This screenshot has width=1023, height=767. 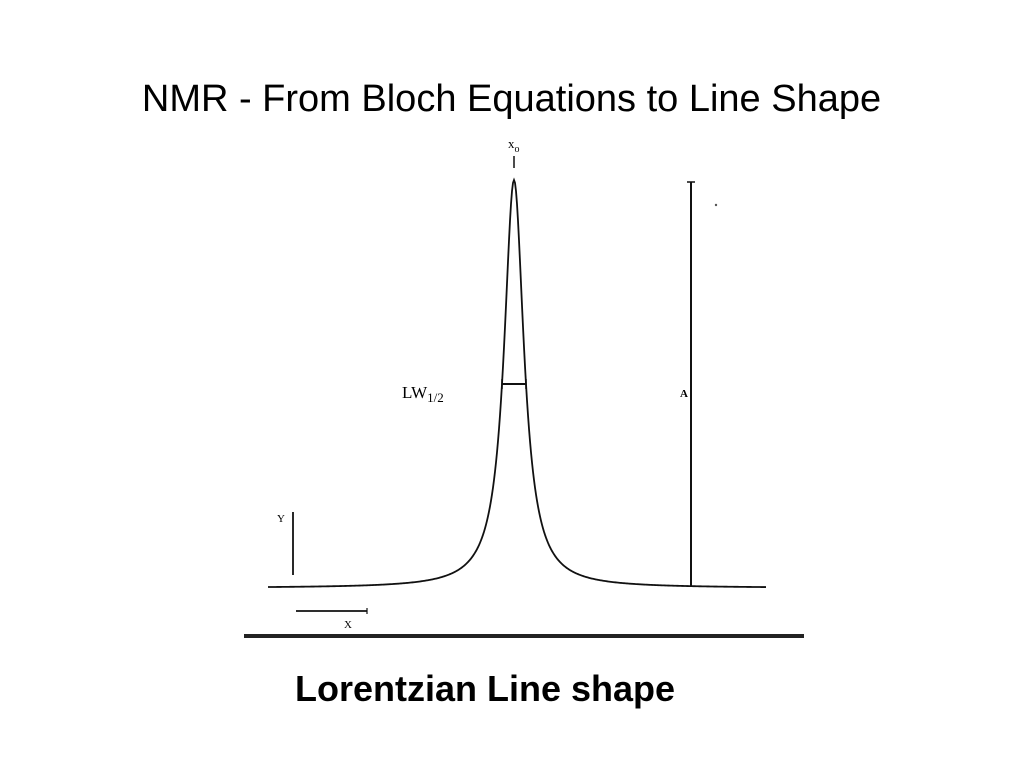 I want to click on scan-speck, so click(x=716, y=205).